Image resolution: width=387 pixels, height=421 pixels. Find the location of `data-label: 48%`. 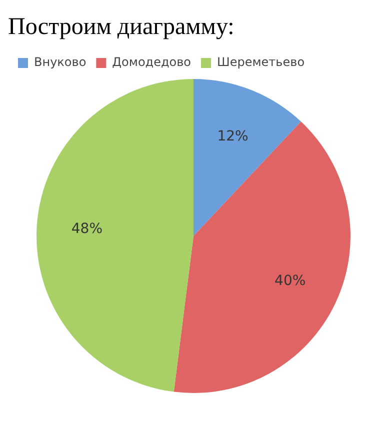

data-label: 48% is located at coordinates (87, 228).